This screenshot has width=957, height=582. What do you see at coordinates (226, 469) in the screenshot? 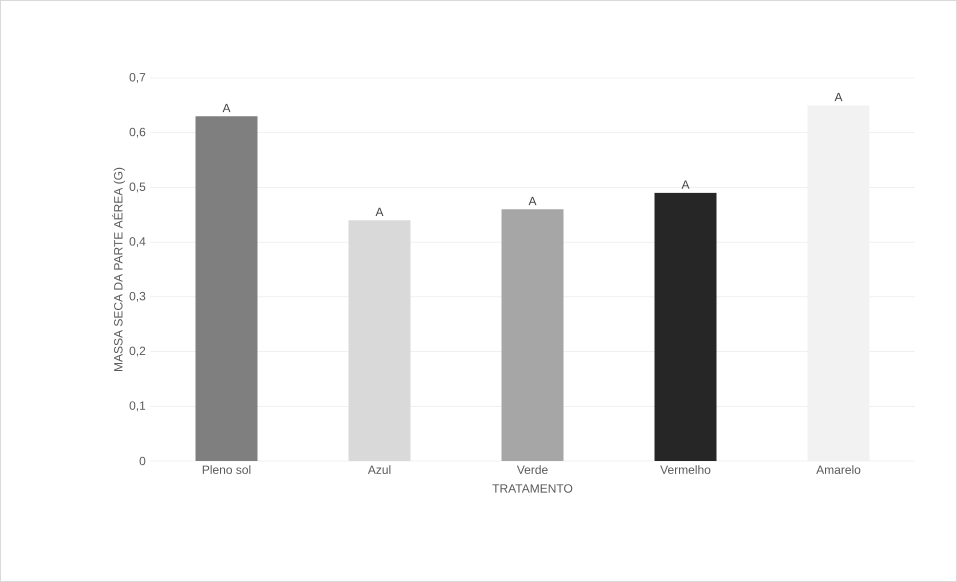
I see `x-tick-label: Pleno sol` at bounding box center [226, 469].